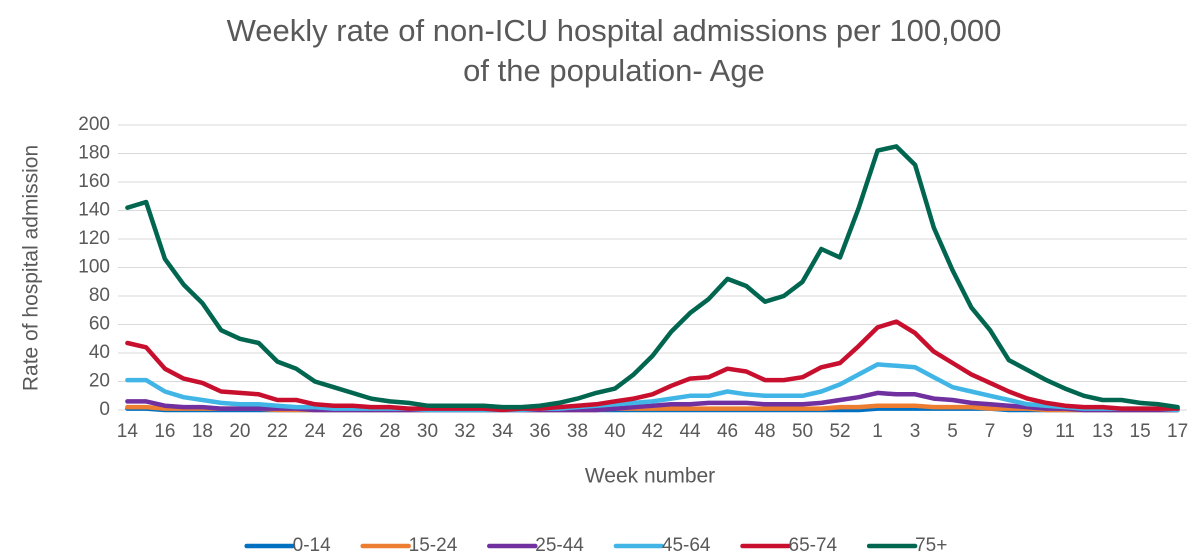 The height and width of the screenshot is (555, 1194). What do you see at coordinates (503, 431) in the screenshot?
I see `x-tick-label: 34` at bounding box center [503, 431].